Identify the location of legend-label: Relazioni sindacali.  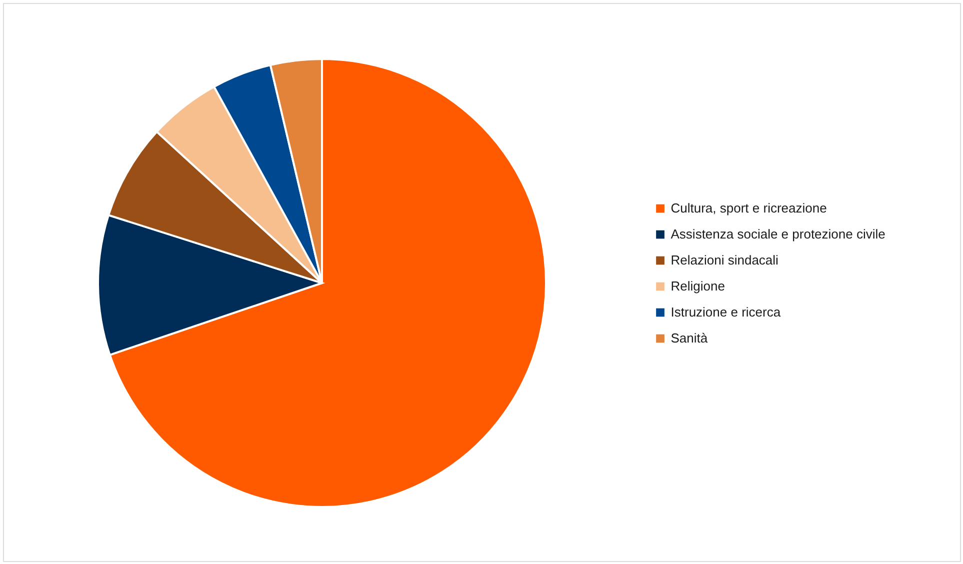
(724, 260).